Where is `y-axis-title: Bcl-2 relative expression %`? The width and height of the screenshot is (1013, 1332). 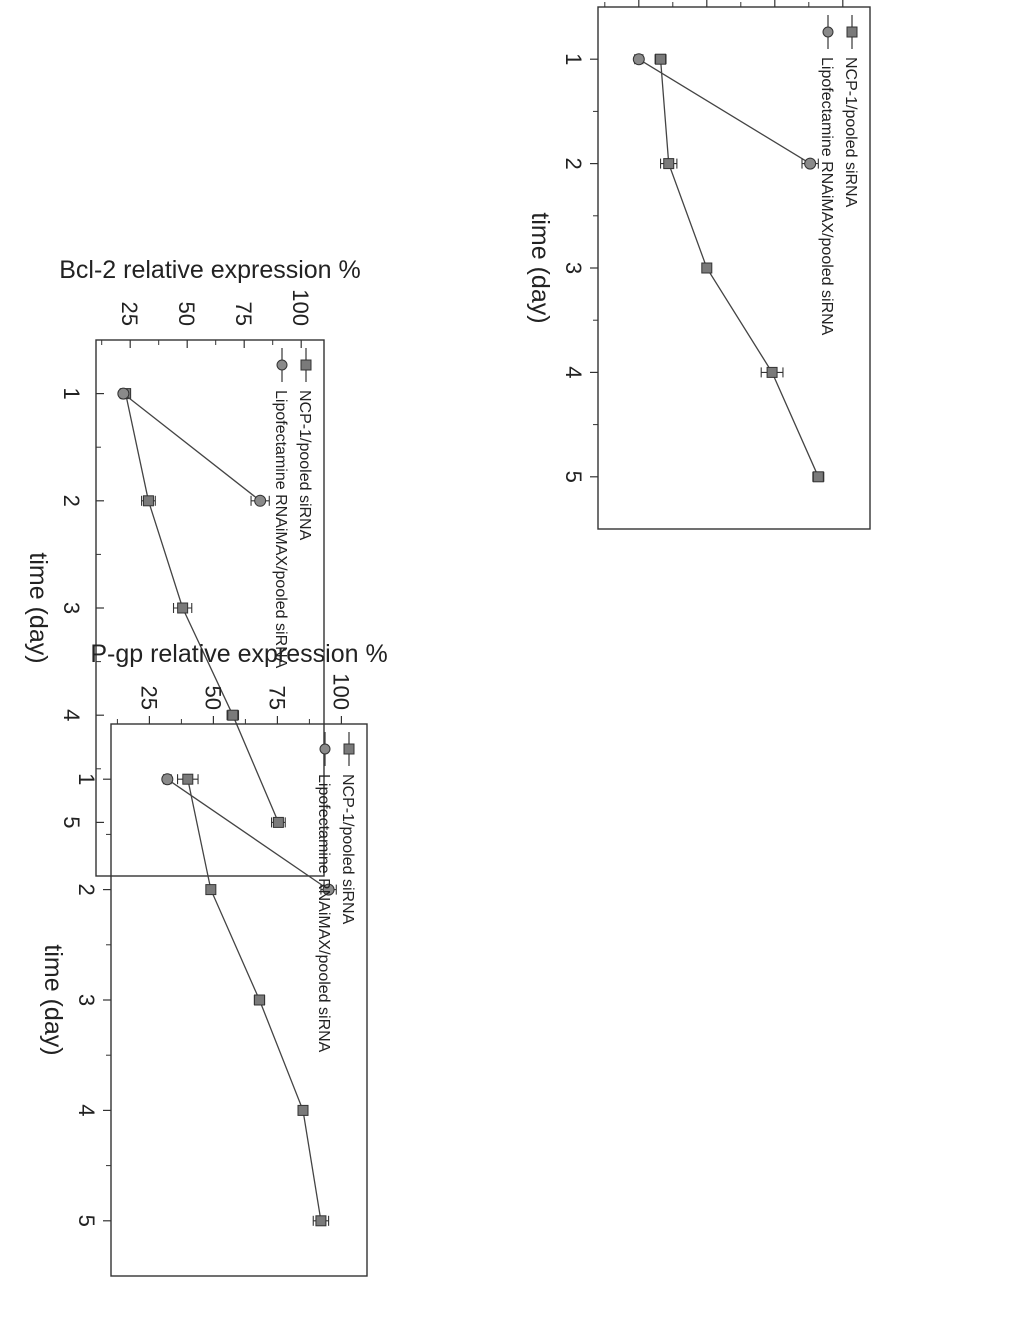 y-axis-title: Bcl-2 relative expression % is located at coordinates (210, 270).